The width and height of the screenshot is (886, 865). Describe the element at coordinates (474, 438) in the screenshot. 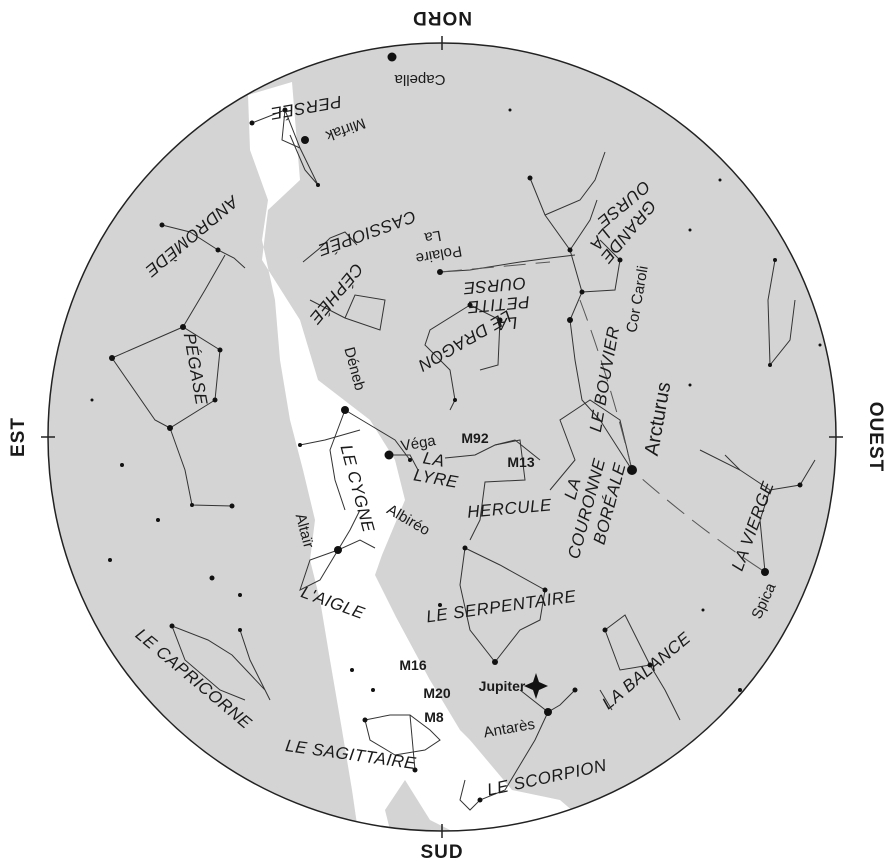

I see `label-m92: M92` at that location.